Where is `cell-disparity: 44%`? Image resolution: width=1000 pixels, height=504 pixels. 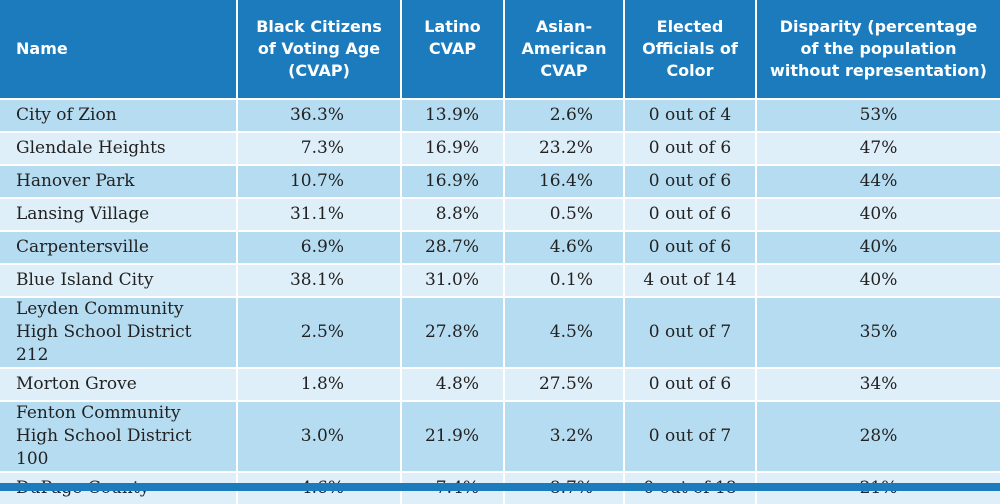 cell-disparity: 44% is located at coordinates (878, 180).